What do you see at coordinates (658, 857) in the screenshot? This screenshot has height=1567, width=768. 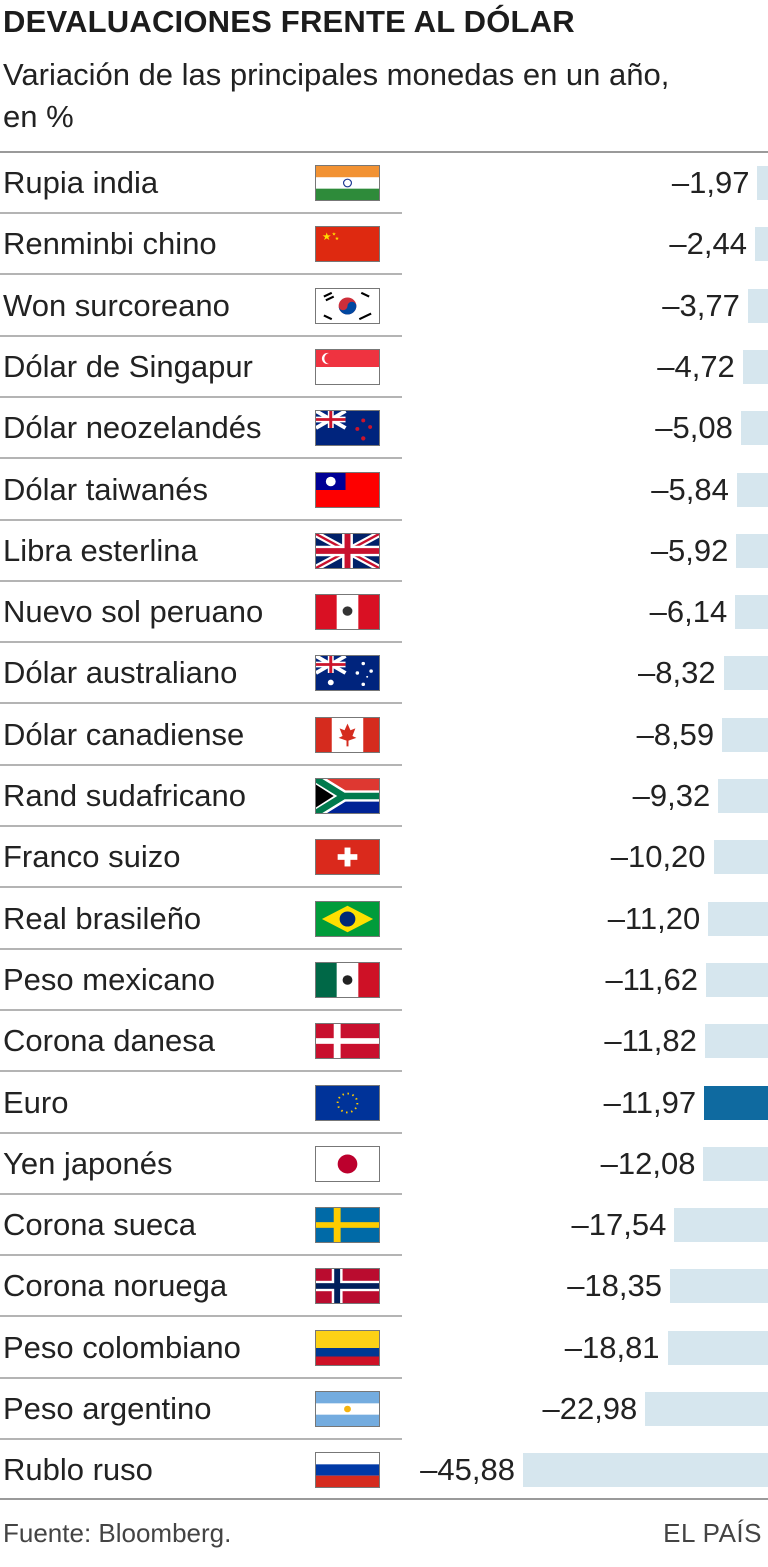 I see `value-label: –10,20` at bounding box center [658, 857].